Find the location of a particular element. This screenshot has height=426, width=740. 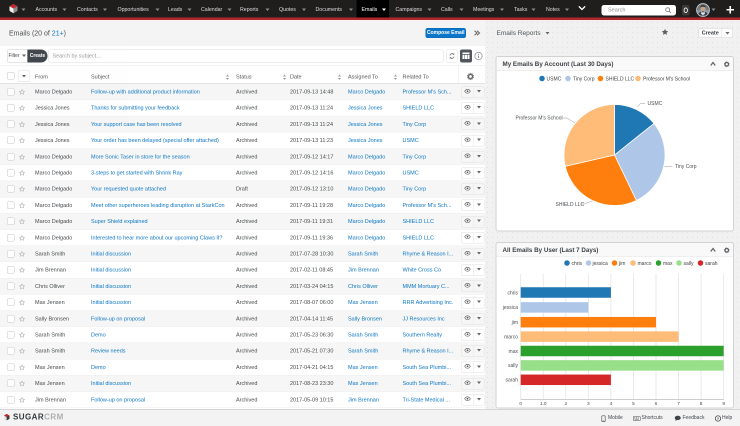

svg-text: 0 is located at coordinates (520, 404).